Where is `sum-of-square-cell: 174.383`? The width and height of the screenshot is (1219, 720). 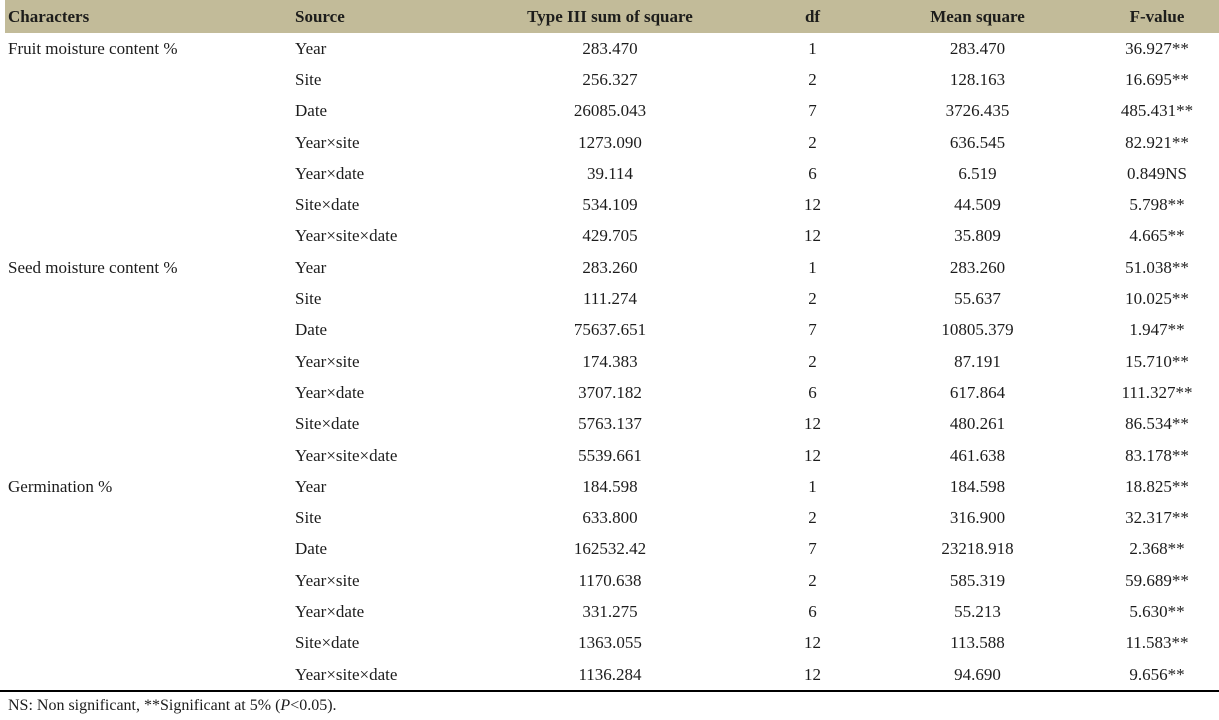 sum-of-square-cell: 174.383 is located at coordinates (610, 361).